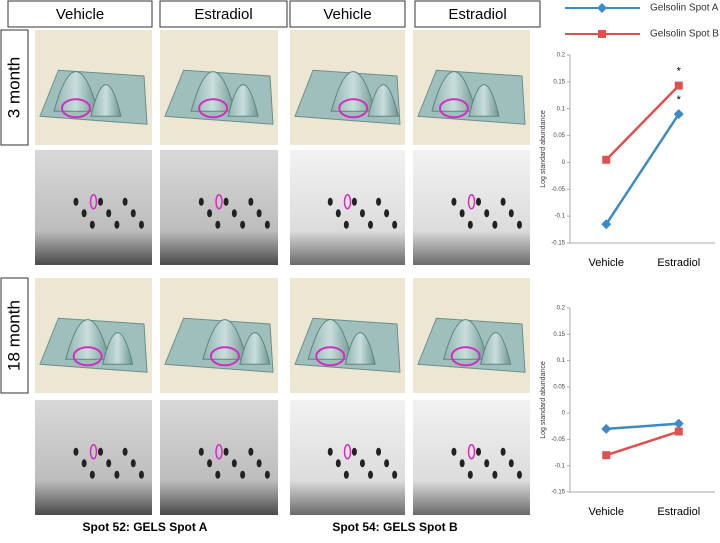 The image size is (720, 543). I want to click on y-tick-label: 0.2, so click(561, 309).